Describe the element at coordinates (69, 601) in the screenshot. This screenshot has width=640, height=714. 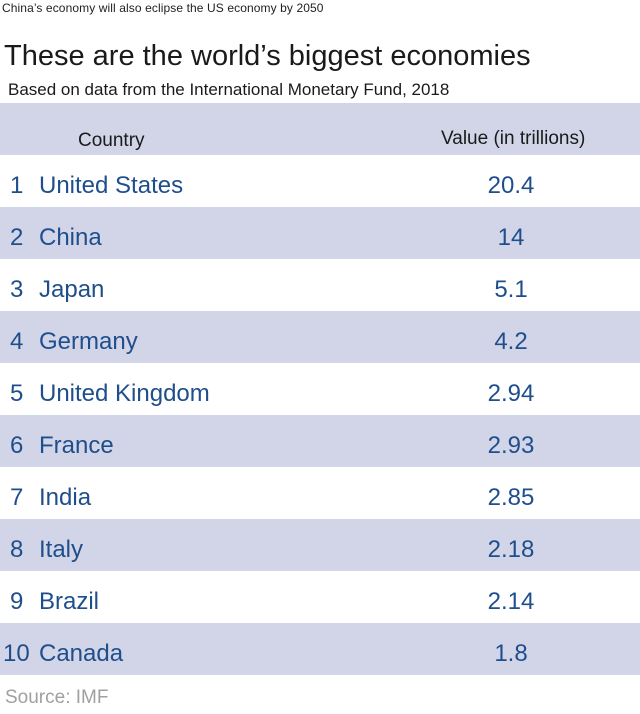
I see `country-cell: Brazil` at that location.